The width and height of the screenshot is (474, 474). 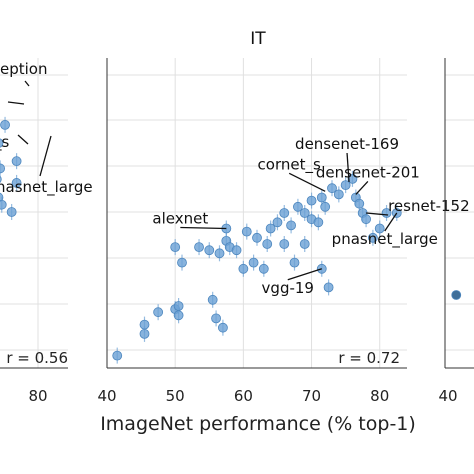 What do you see at coordinates (180, 219) in the screenshot?
I see `point-label: alexnet` at bounding box center [180, 219].